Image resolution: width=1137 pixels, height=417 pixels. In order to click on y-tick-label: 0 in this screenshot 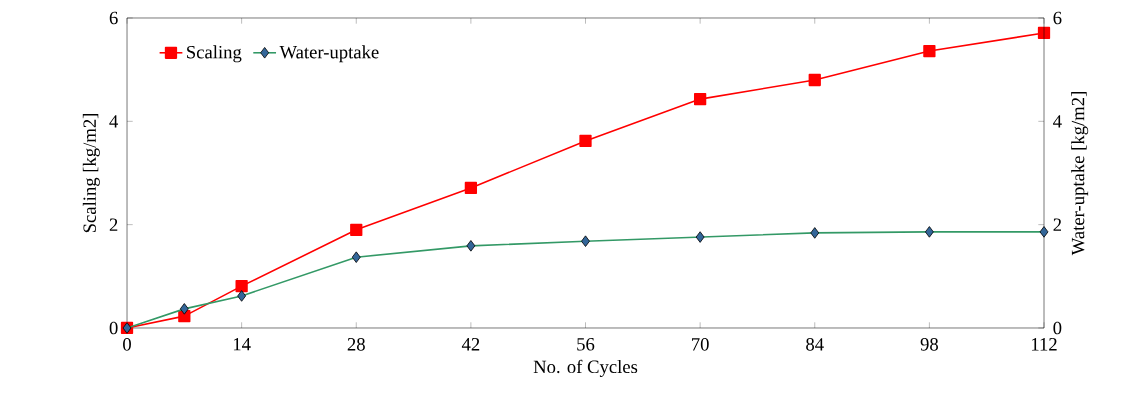, I will do `click(113, 328)`.